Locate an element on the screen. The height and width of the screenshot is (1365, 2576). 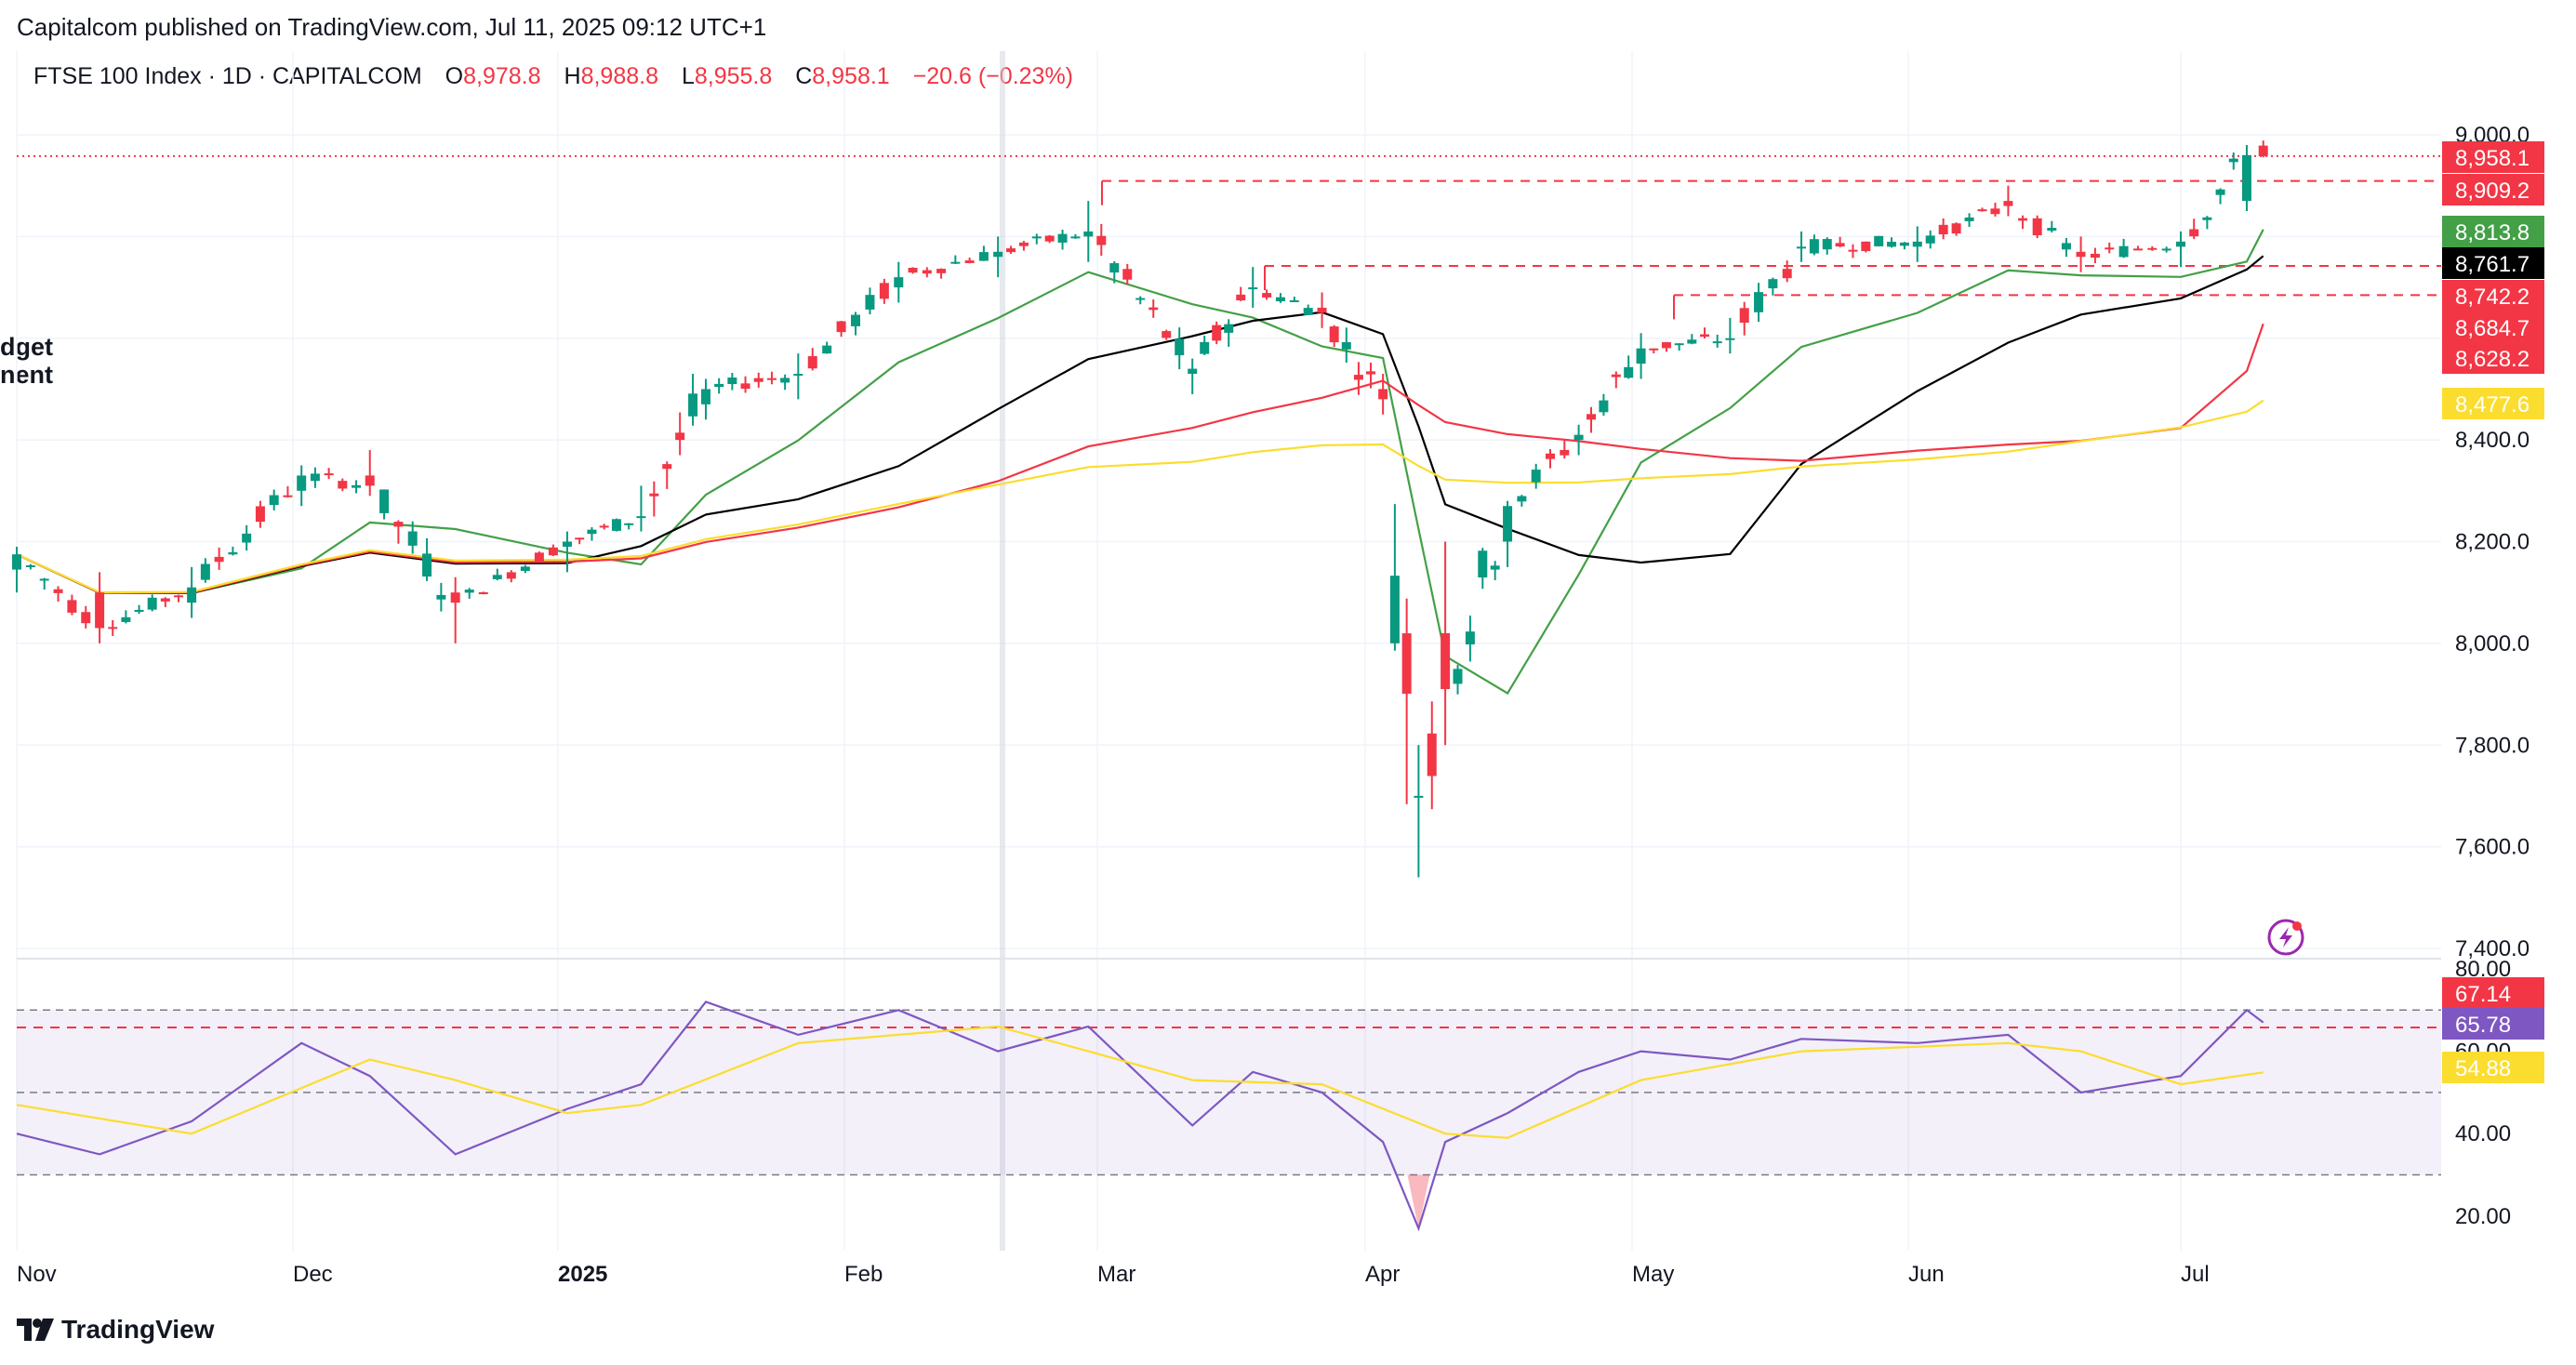
time-axis: Nov Dec 2025 Feb Mar Apr May Jun Jul is located at coordinates (1113, 1274).